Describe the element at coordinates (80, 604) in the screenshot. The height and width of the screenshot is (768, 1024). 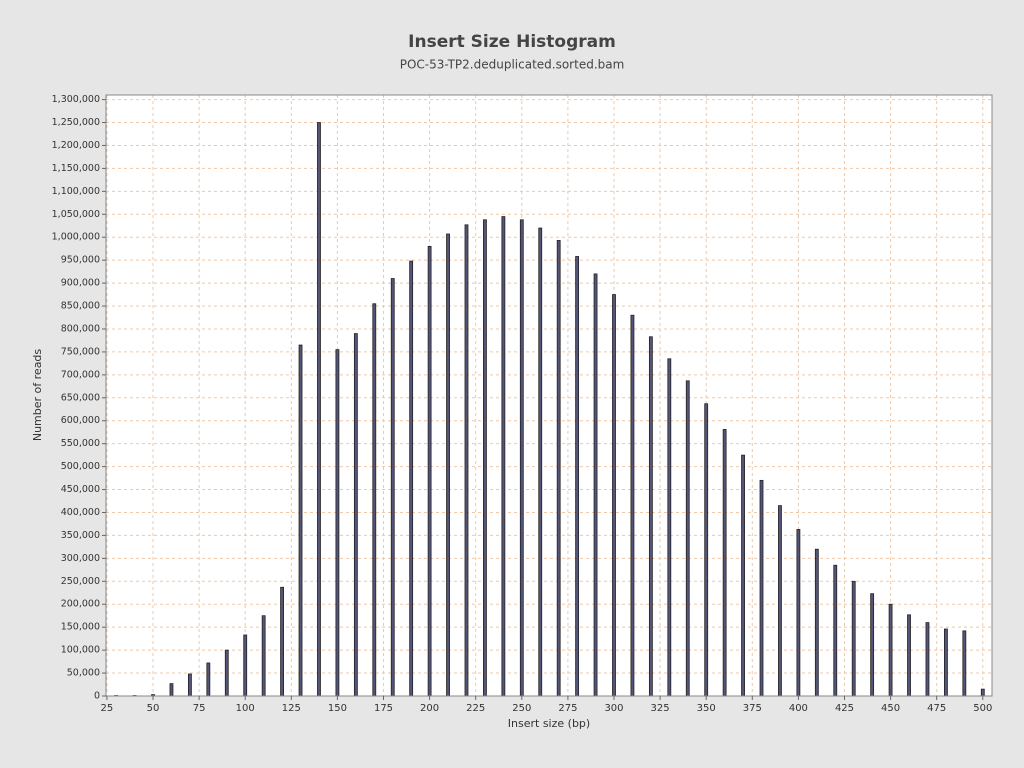
I see `y-tick-label: 200,000` at that location.